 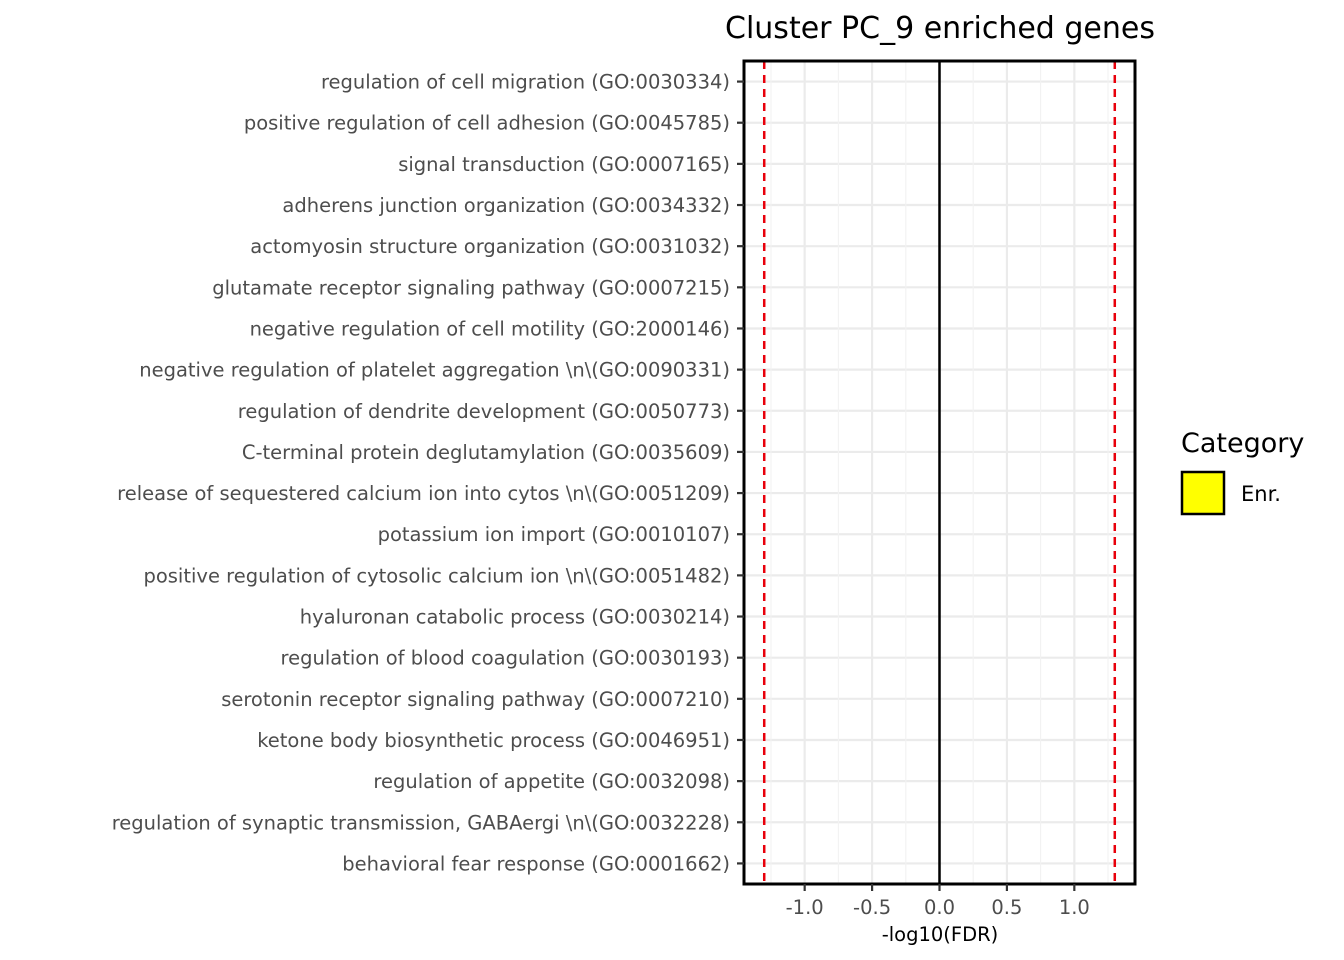 What do you see at coordinates (872, 907) in the screenshot?
I see `x-tick-label: -0.5` at bounding box center [872, 907].